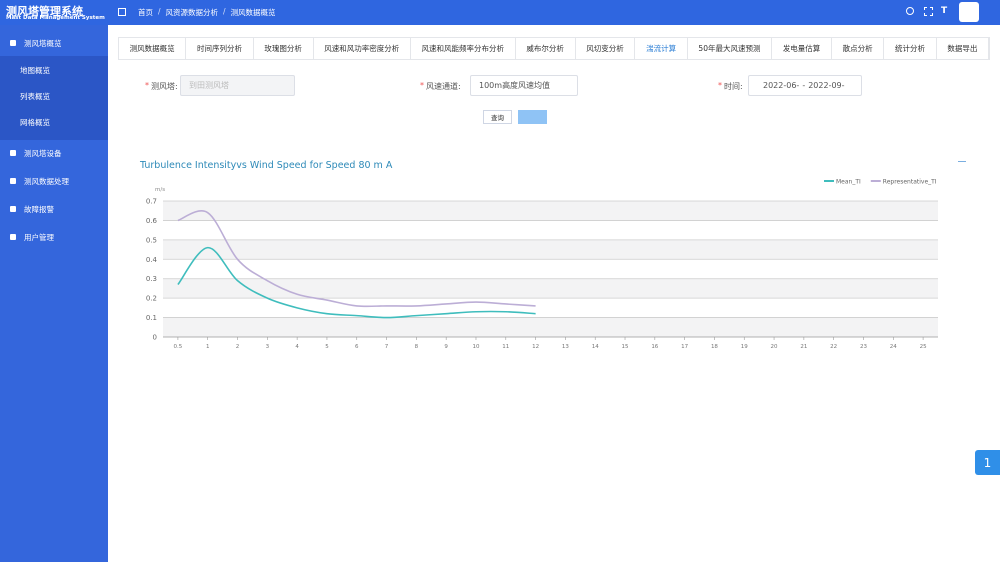 This screenshot has height=562, width=1000. I want to click on menu-item: 用户管理, so click(54, 237).